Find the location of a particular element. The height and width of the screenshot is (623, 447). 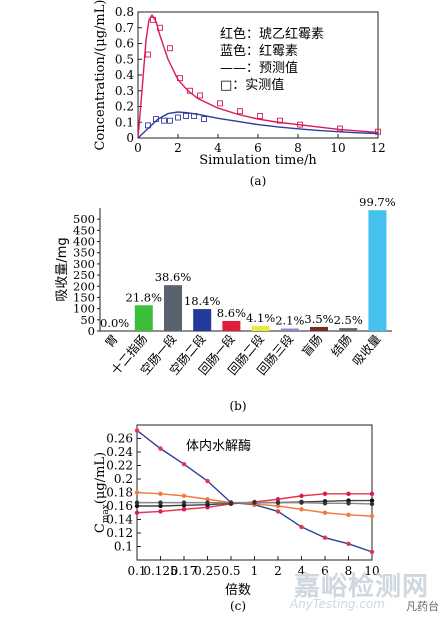

panel-b-data-label: 2.5% is located at coordinates (348, 320).